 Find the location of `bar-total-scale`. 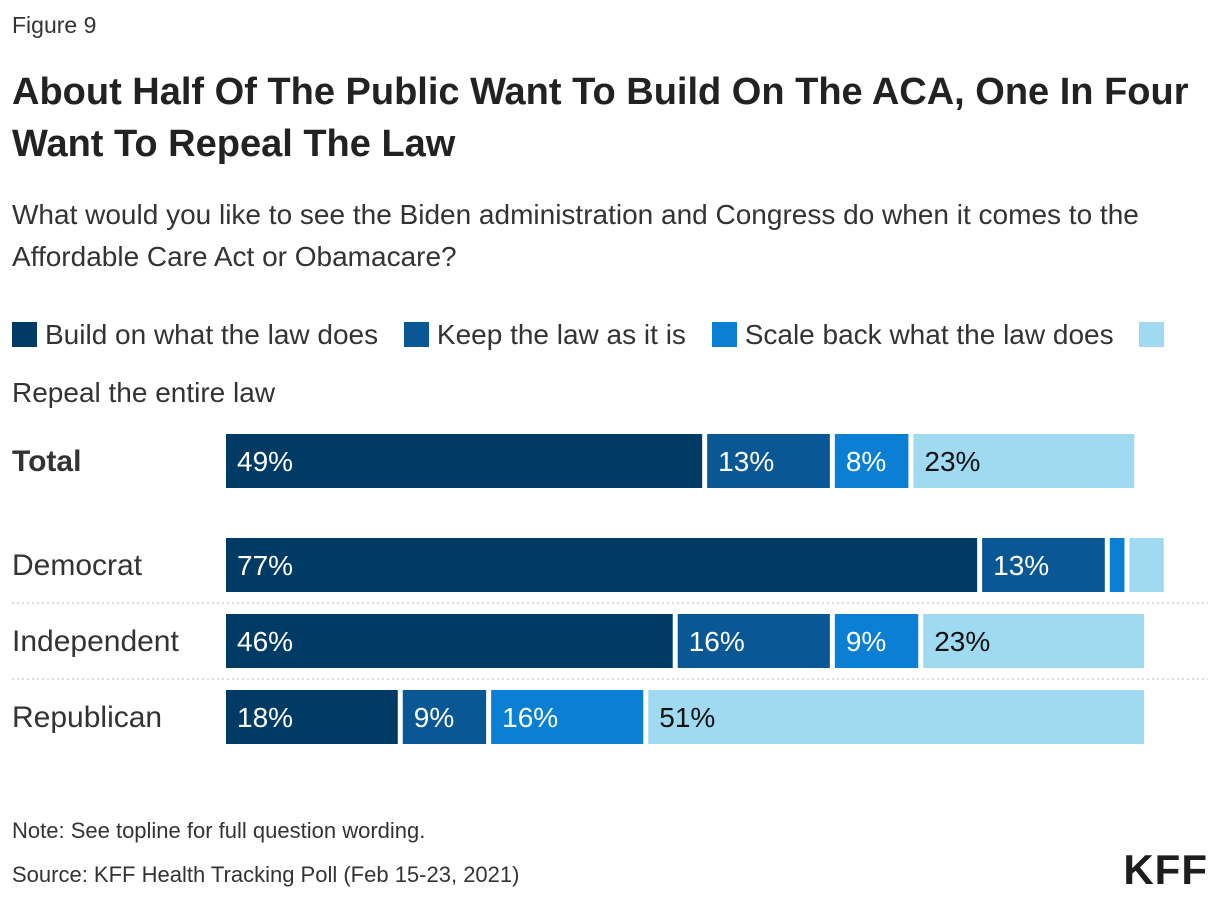

bar-total-scale is located at coordinates (871, 461).